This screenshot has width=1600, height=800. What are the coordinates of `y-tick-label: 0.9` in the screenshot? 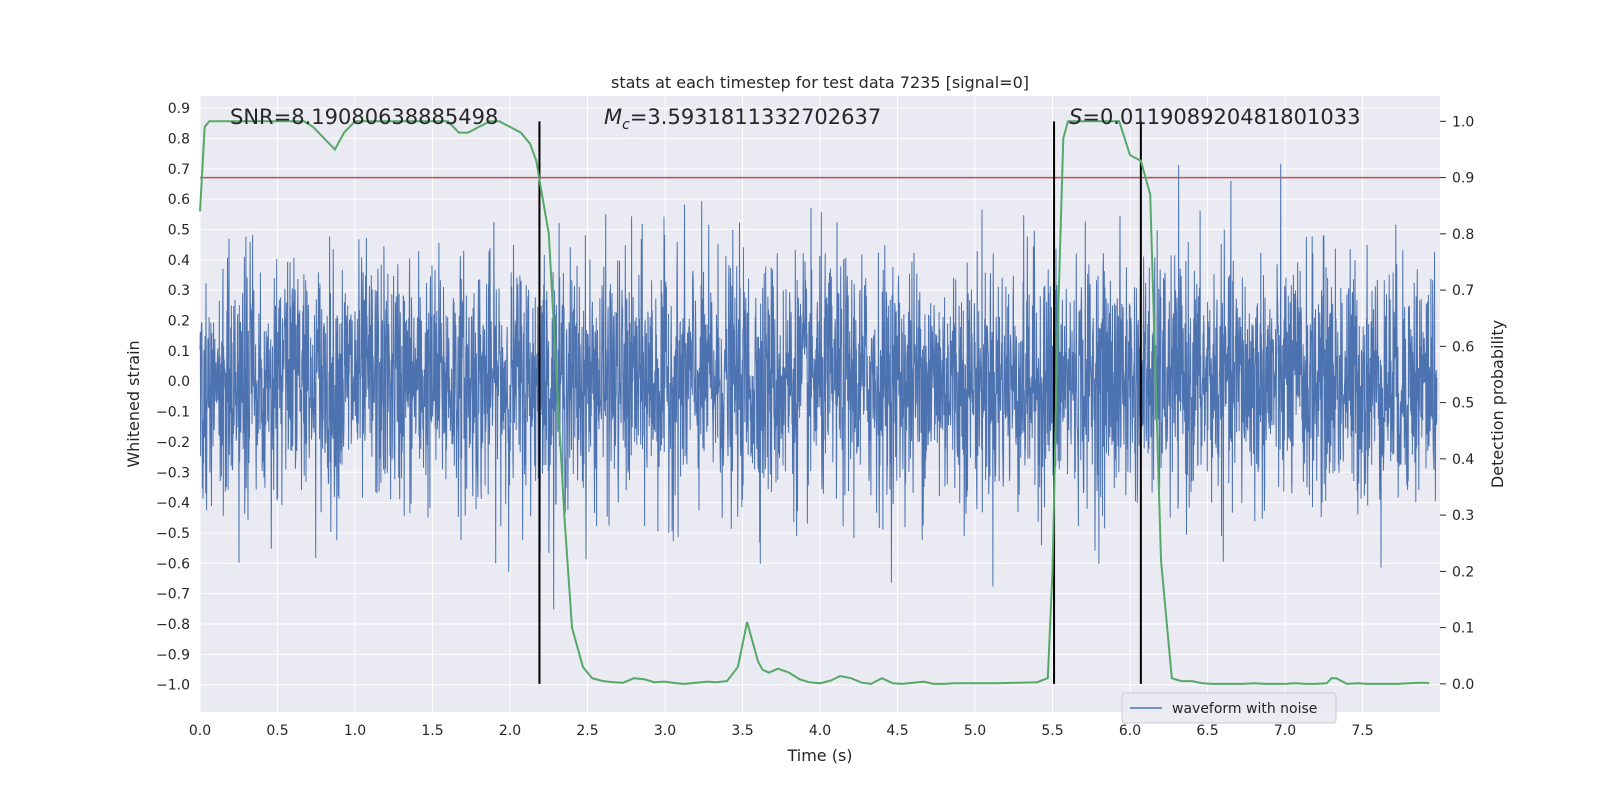 It's located at (179, 109).